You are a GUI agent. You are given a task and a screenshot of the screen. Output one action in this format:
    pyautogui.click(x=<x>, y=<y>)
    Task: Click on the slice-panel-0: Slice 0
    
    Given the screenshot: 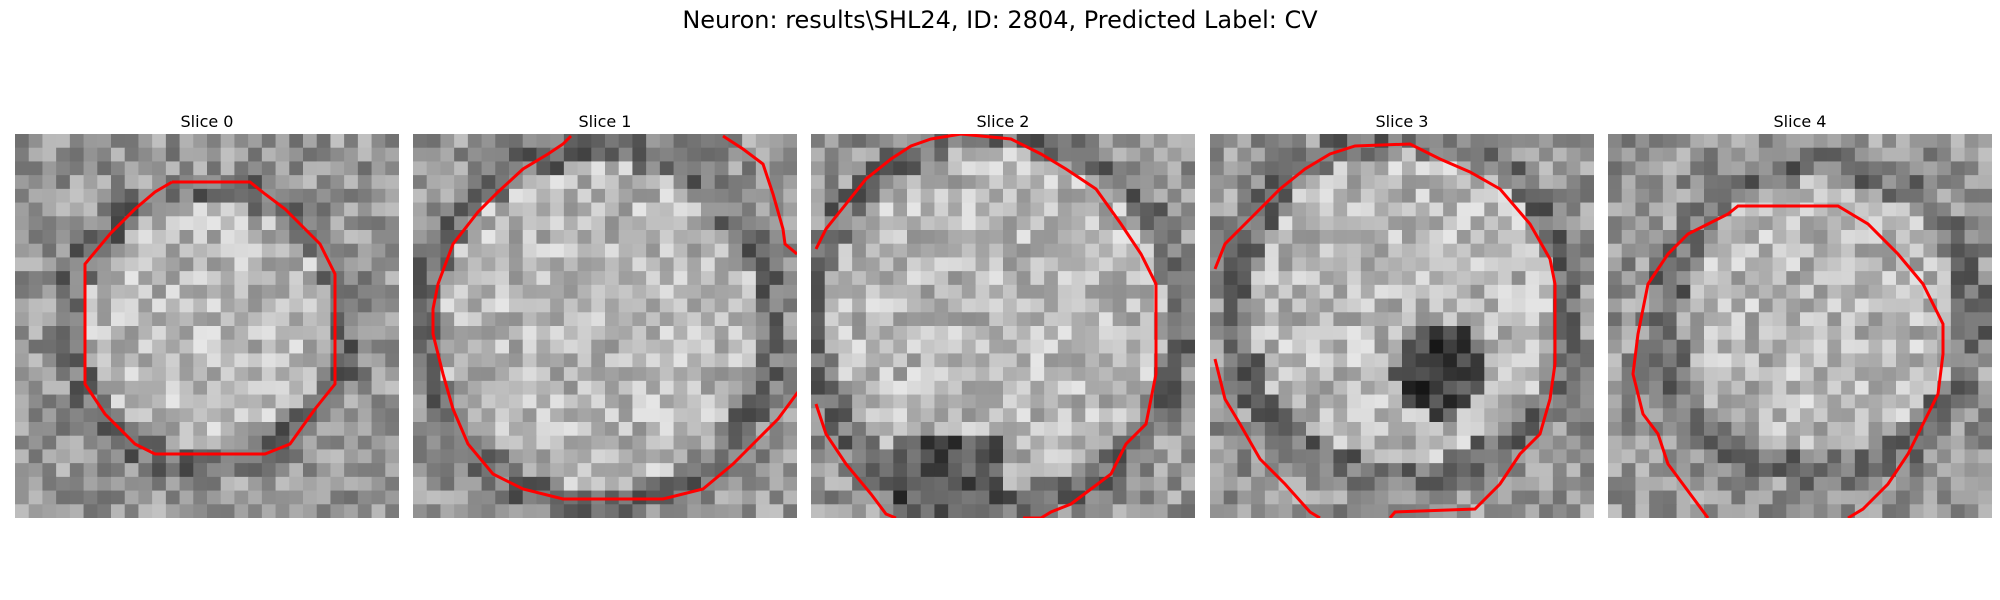 What is the action you would take?
    pyautogui.click(x=207, y=314)
    